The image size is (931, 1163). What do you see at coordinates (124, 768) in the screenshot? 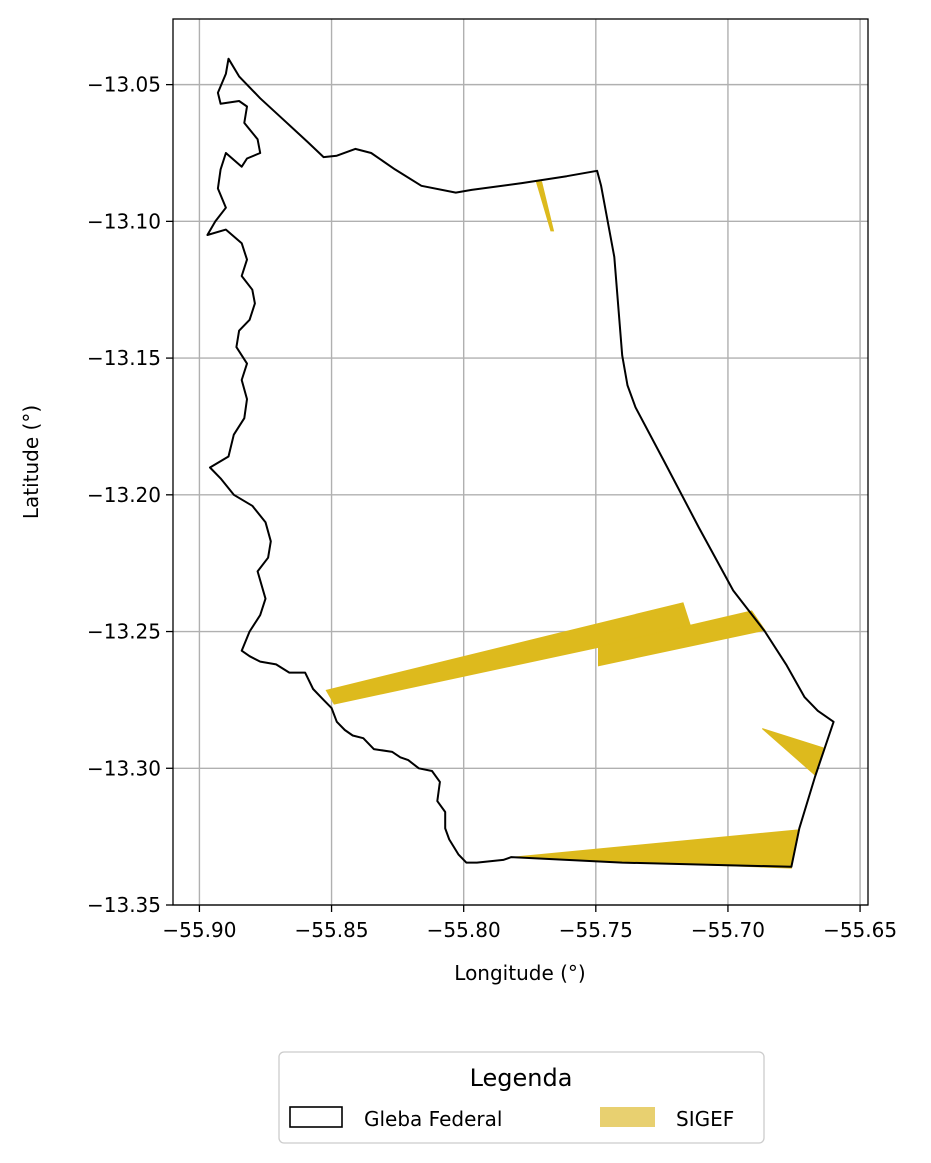
I see `y-tick-label-5: −13.30` at bounding box center [124, 768].